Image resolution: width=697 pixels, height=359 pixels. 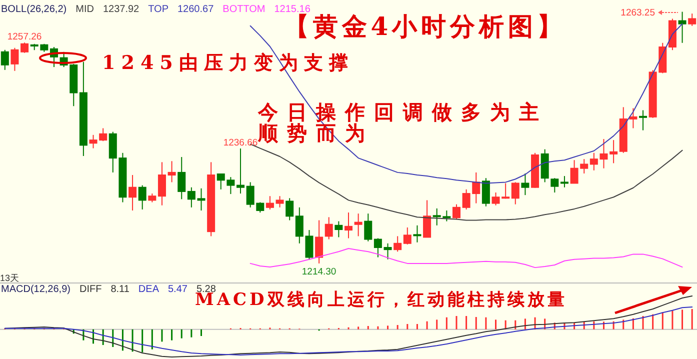 I want to click on annotation: 1263.25, so click(x=637, y=13).